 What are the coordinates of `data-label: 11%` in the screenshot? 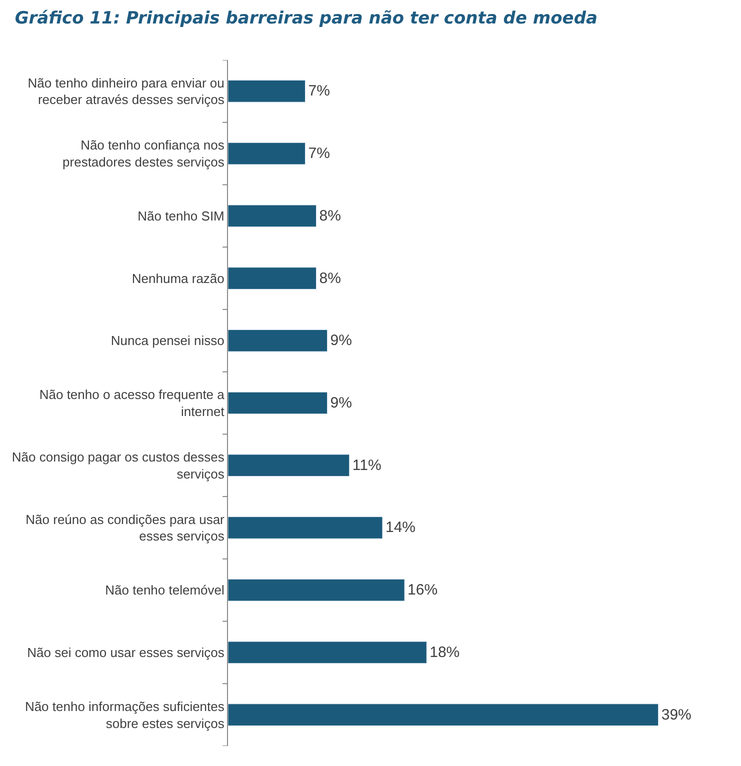 It's located at (367, 465).